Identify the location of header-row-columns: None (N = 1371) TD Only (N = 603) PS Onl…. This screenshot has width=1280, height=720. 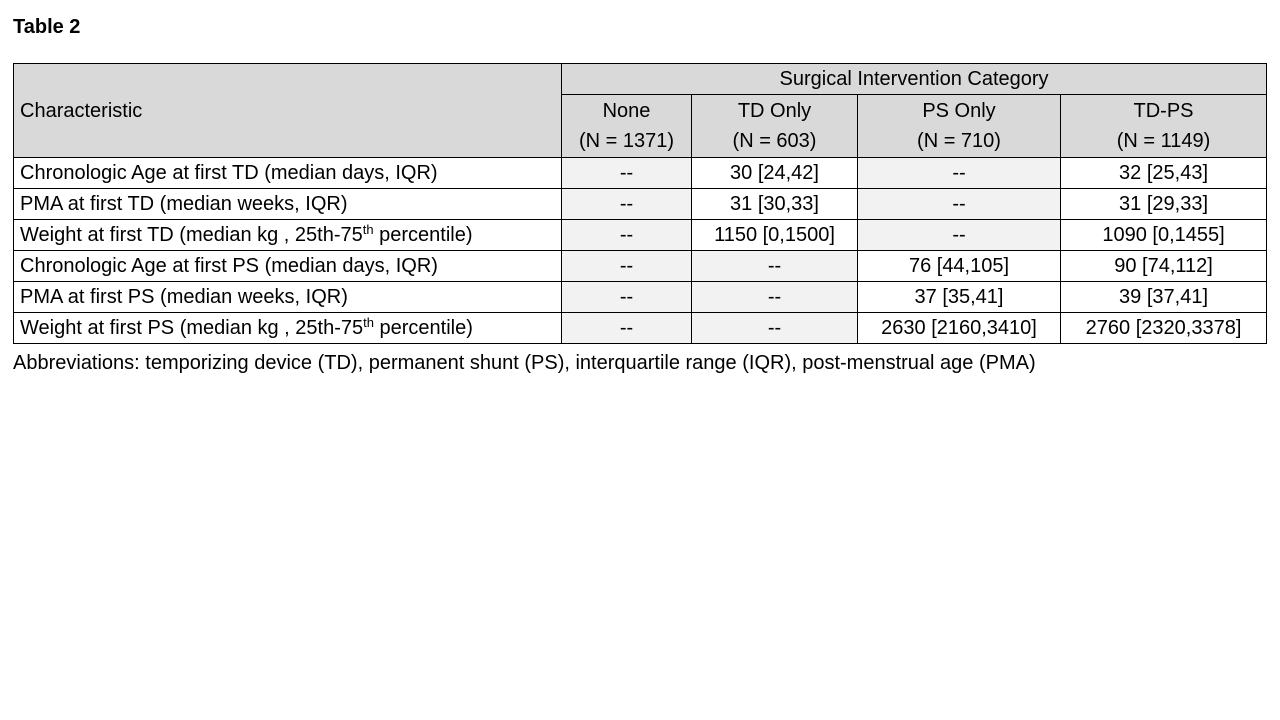
(641, 126).